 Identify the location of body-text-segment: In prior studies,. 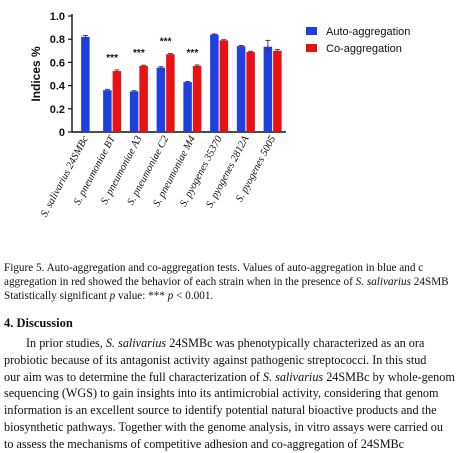
(66, 343).